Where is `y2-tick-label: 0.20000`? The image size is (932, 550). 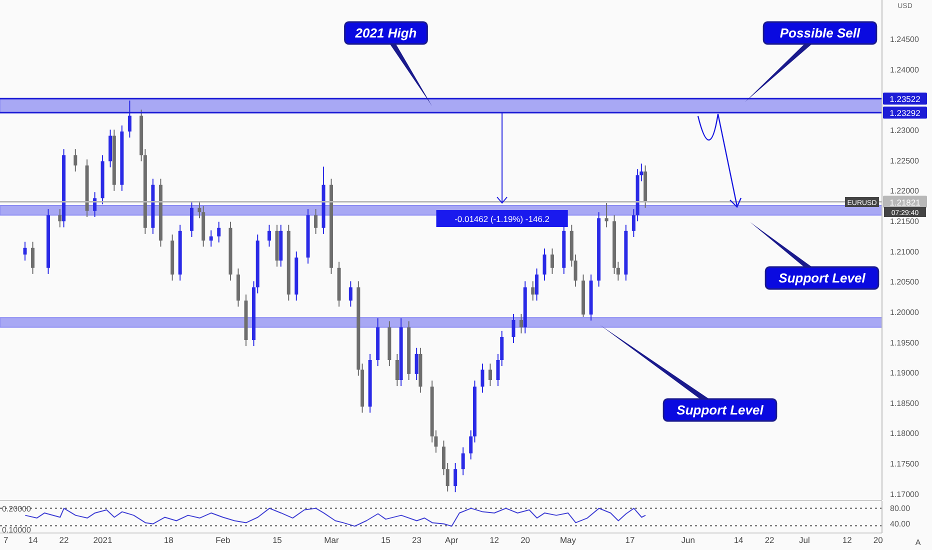
y2-tick-label: 0.20000 is located at coordinates (17, 509).